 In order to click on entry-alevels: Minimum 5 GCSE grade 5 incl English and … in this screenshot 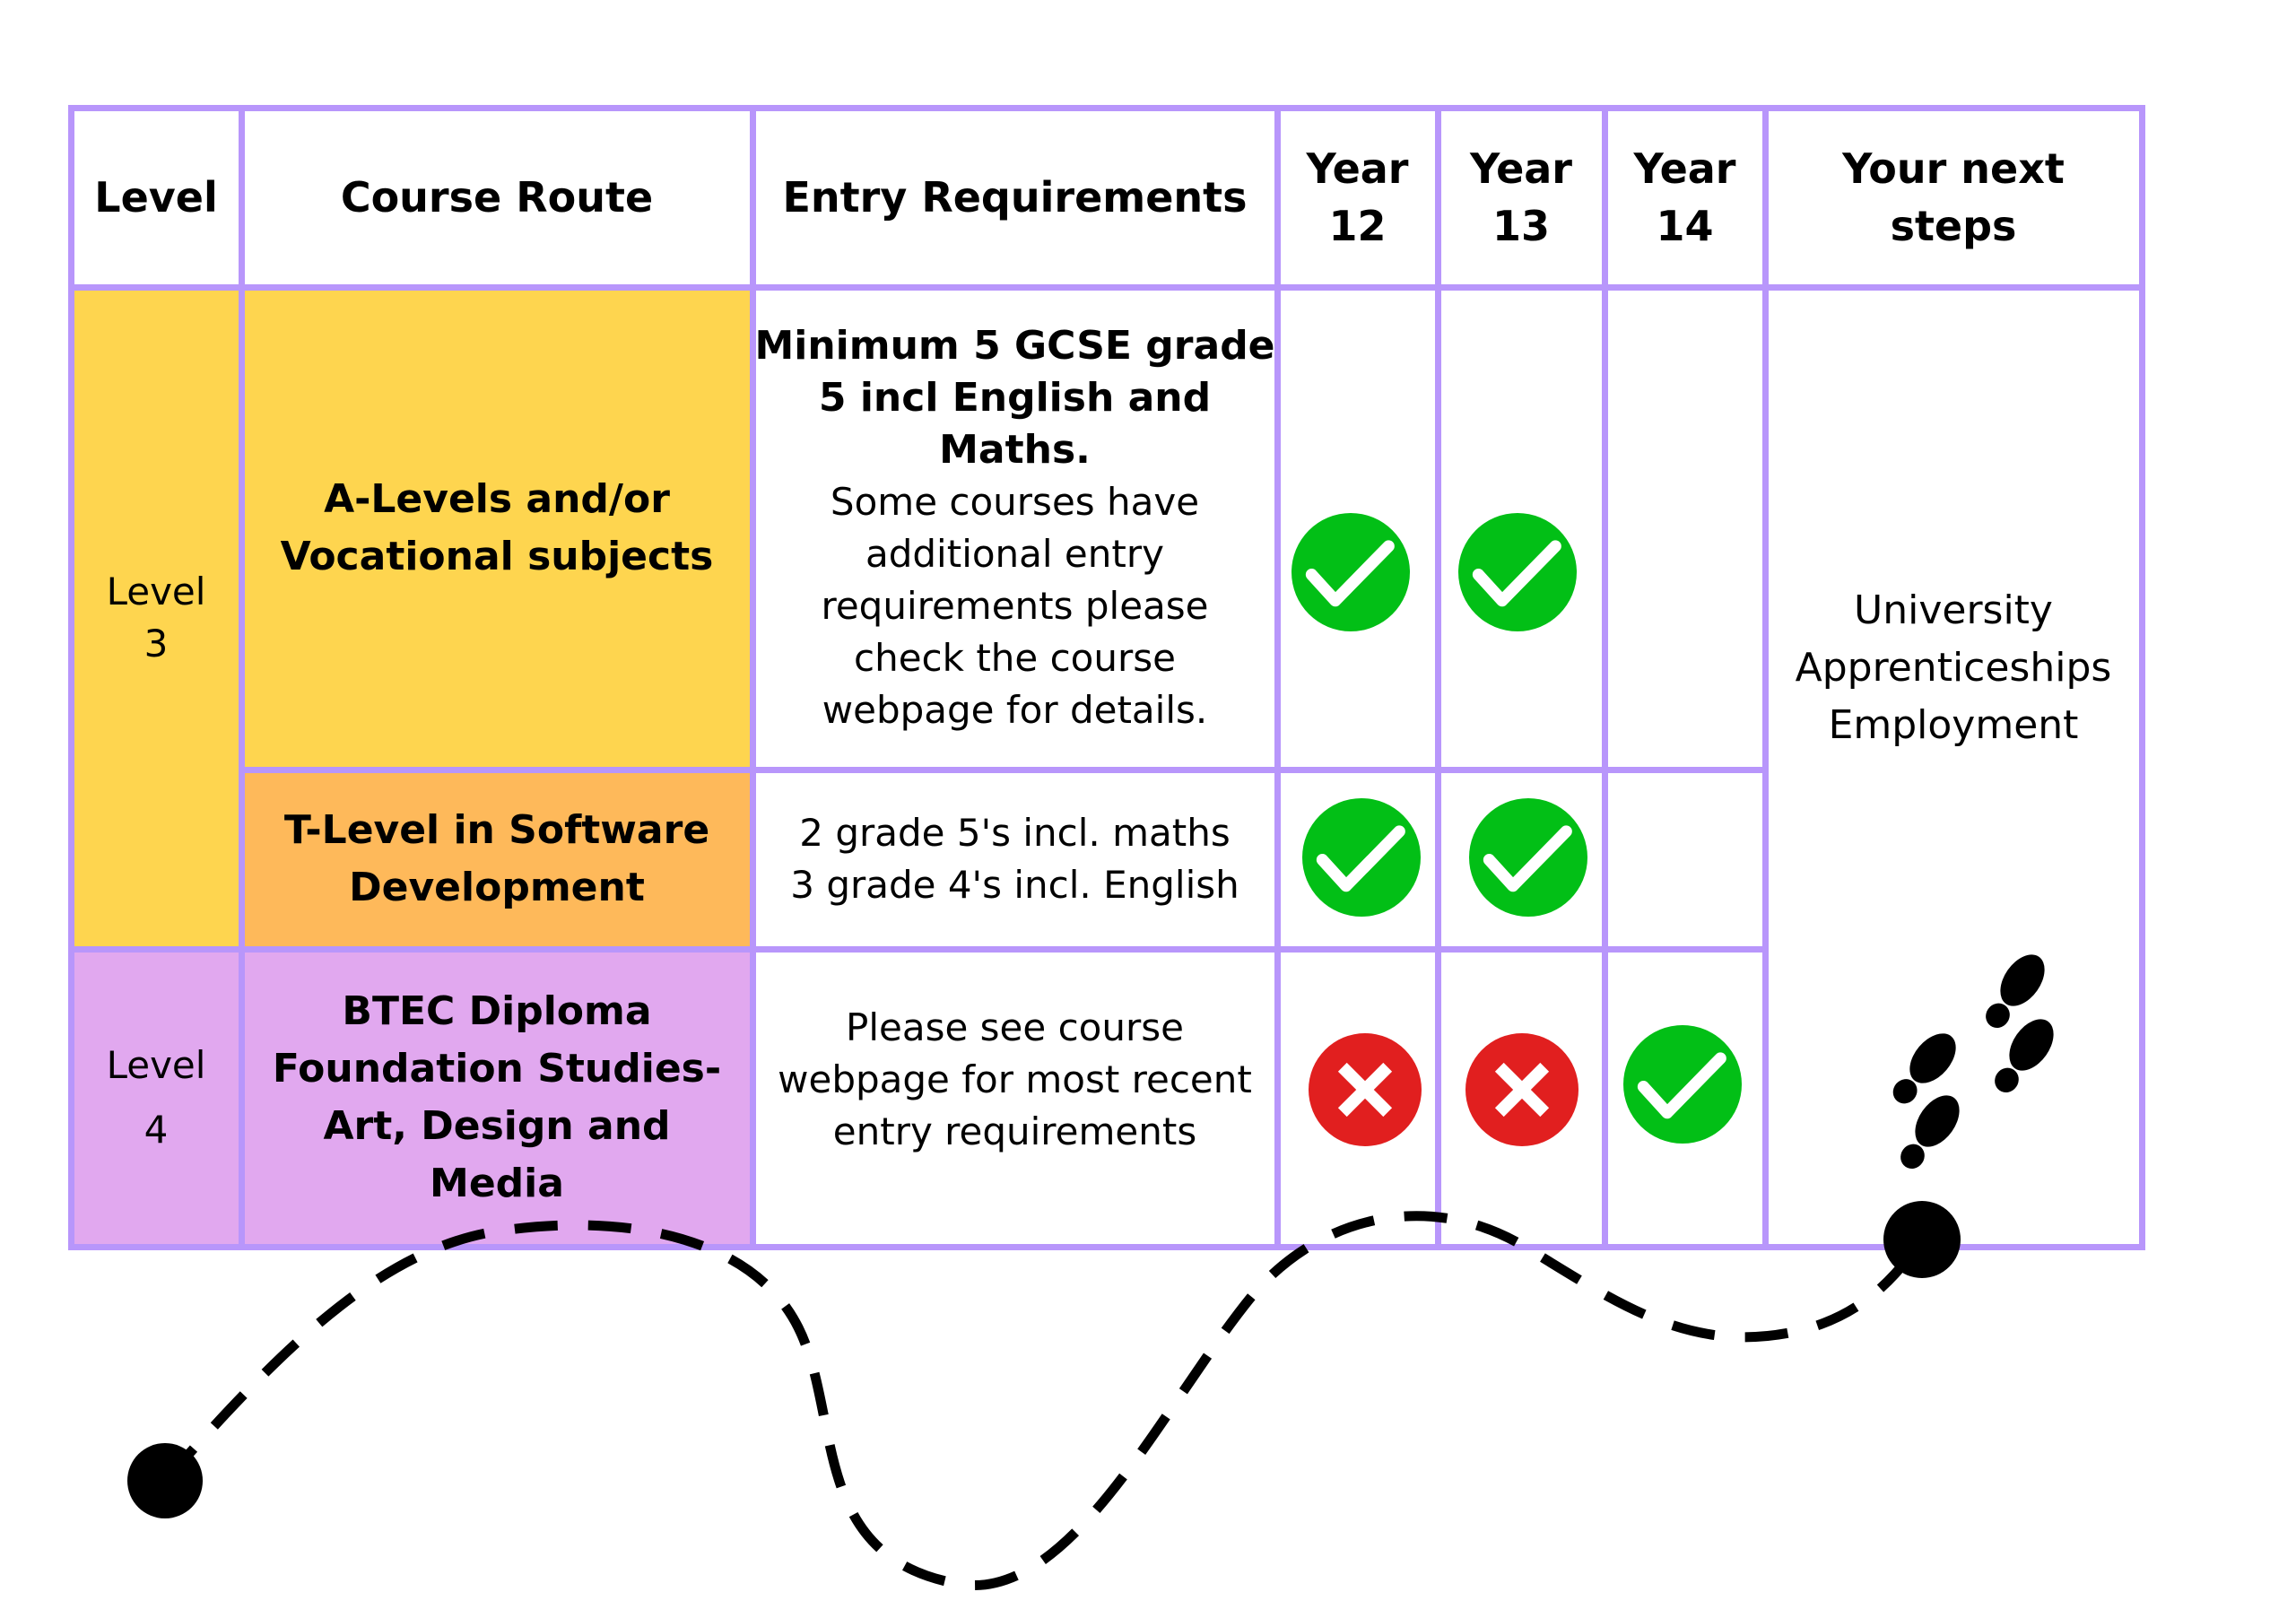, I will do `click(1014, 528)`.